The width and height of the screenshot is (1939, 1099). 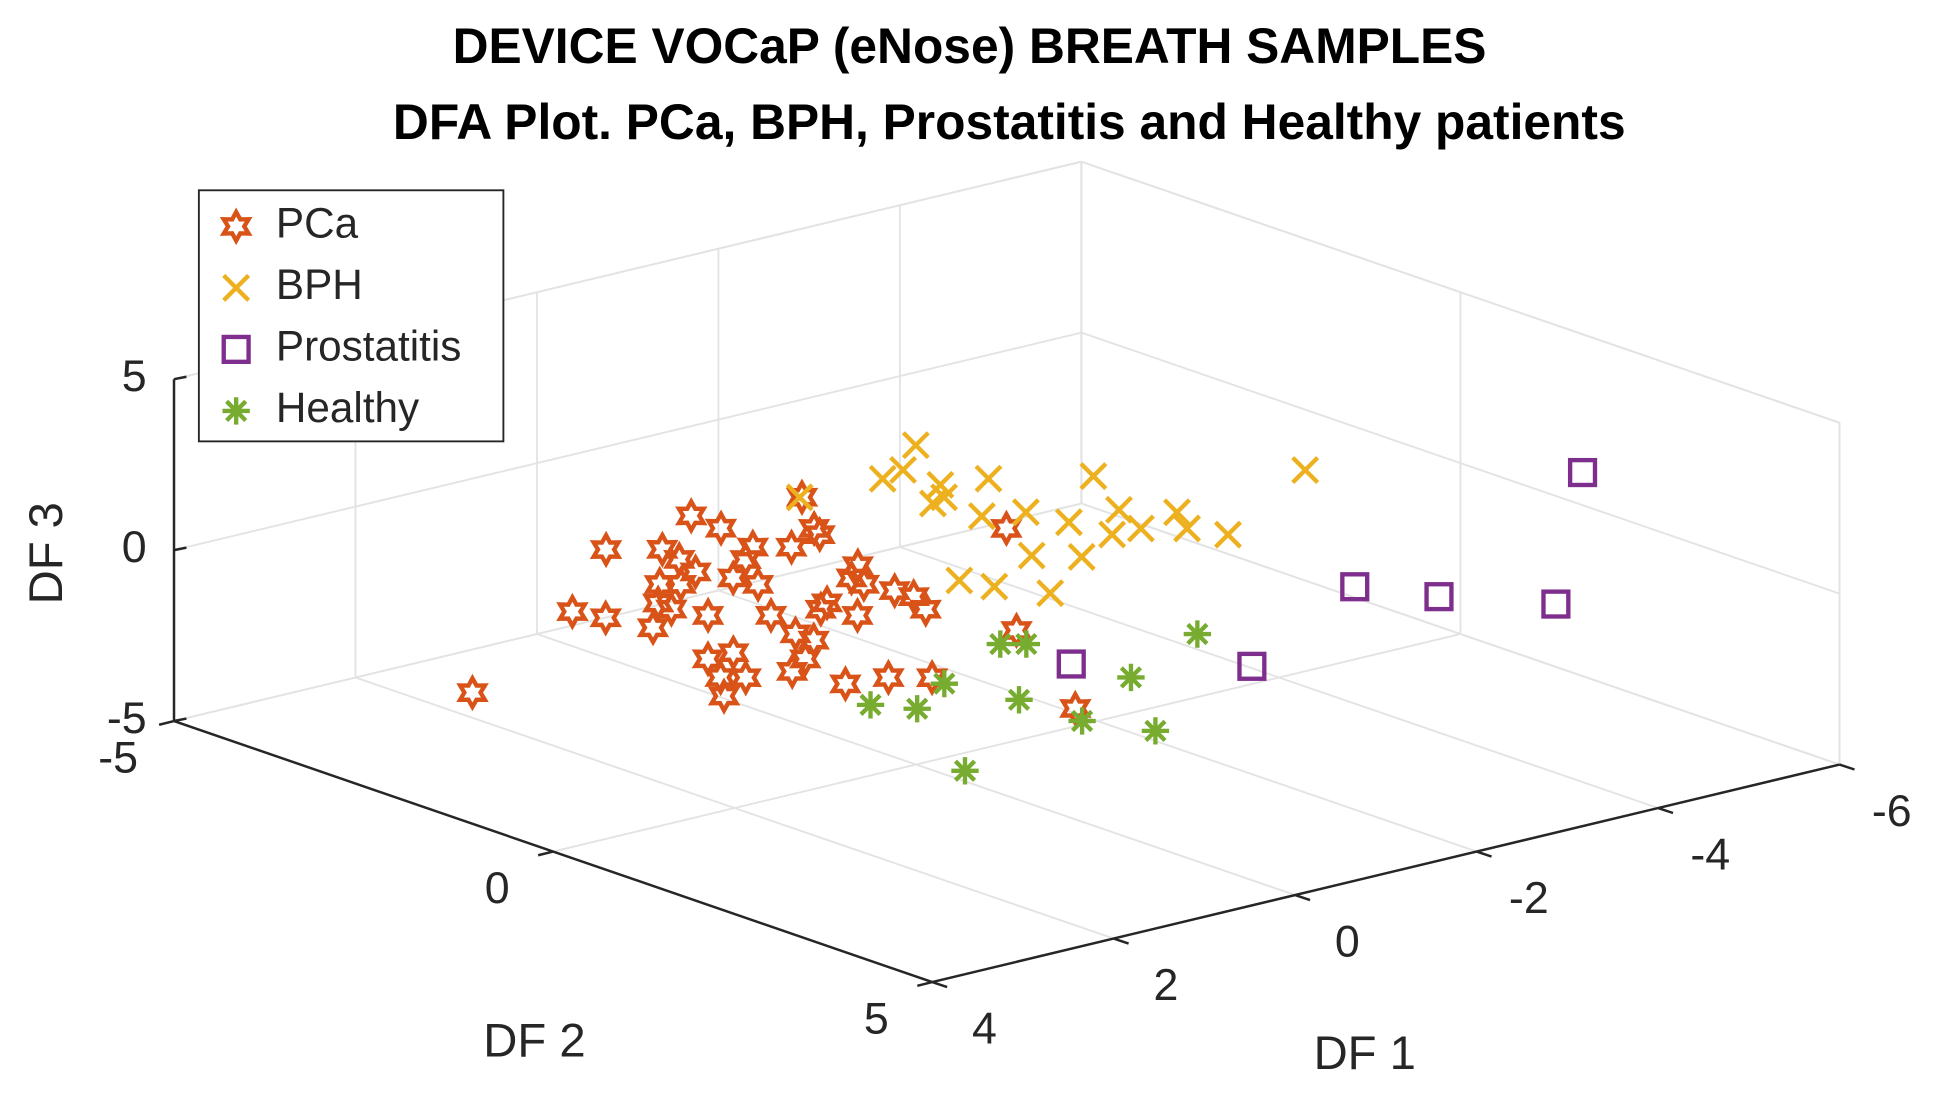 I want to click on legend-label: BPH, so click(x=319, y=284).